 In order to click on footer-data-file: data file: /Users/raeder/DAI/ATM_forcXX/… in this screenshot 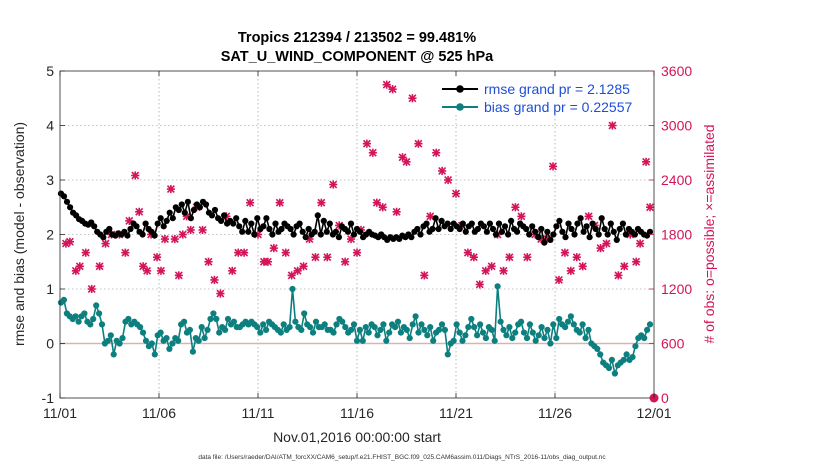, I will do `click(402, 457)`.